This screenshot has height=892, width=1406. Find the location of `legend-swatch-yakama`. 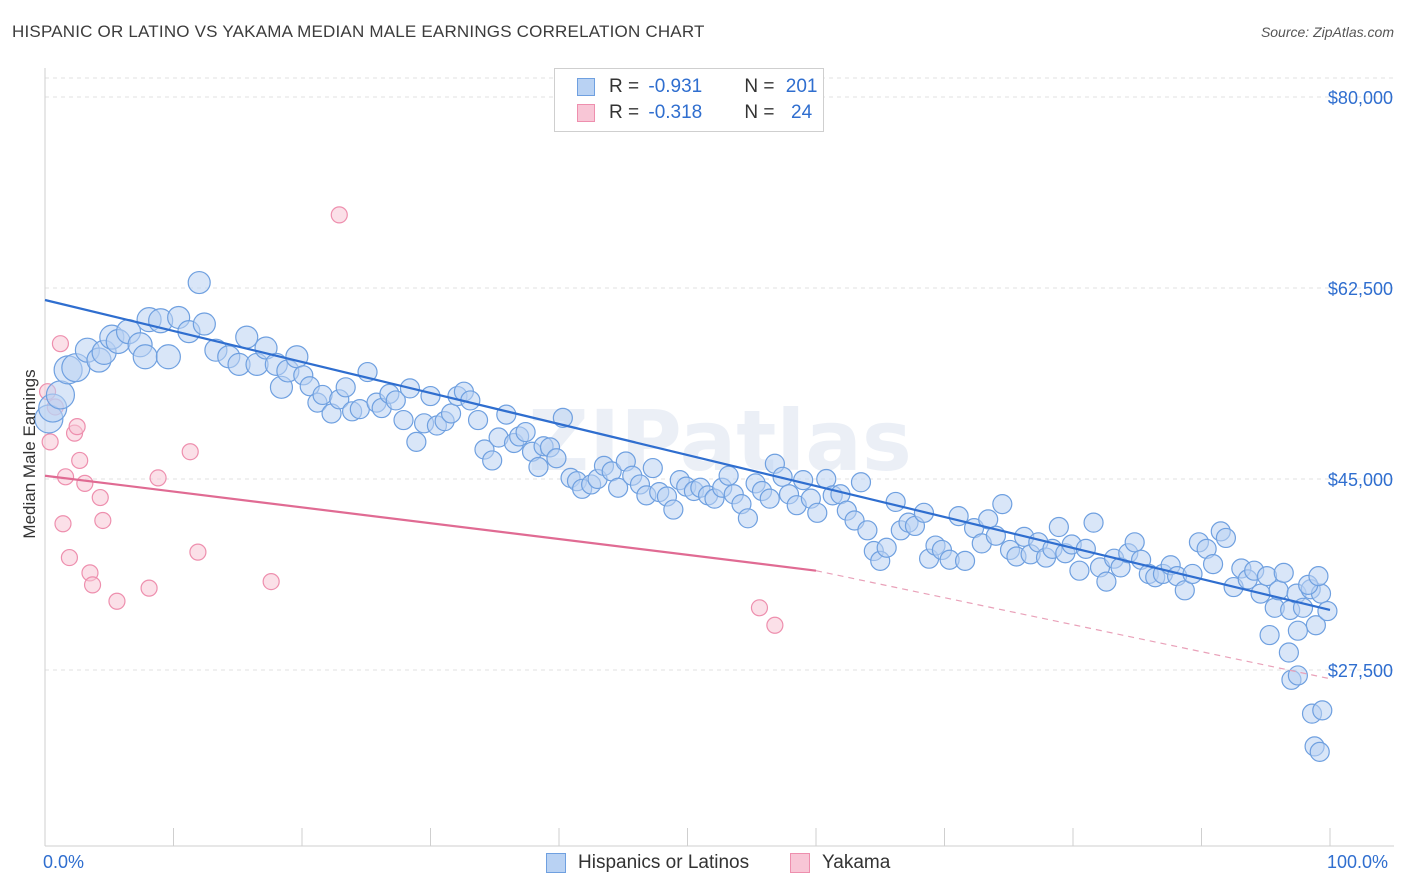

legend-swatch-yakama is located at coordinates (586, 113).